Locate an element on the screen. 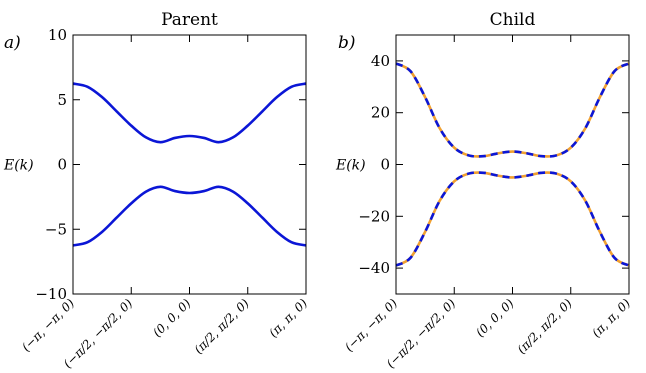  y-tick-label: 10 is located at coordinates (57, 35).